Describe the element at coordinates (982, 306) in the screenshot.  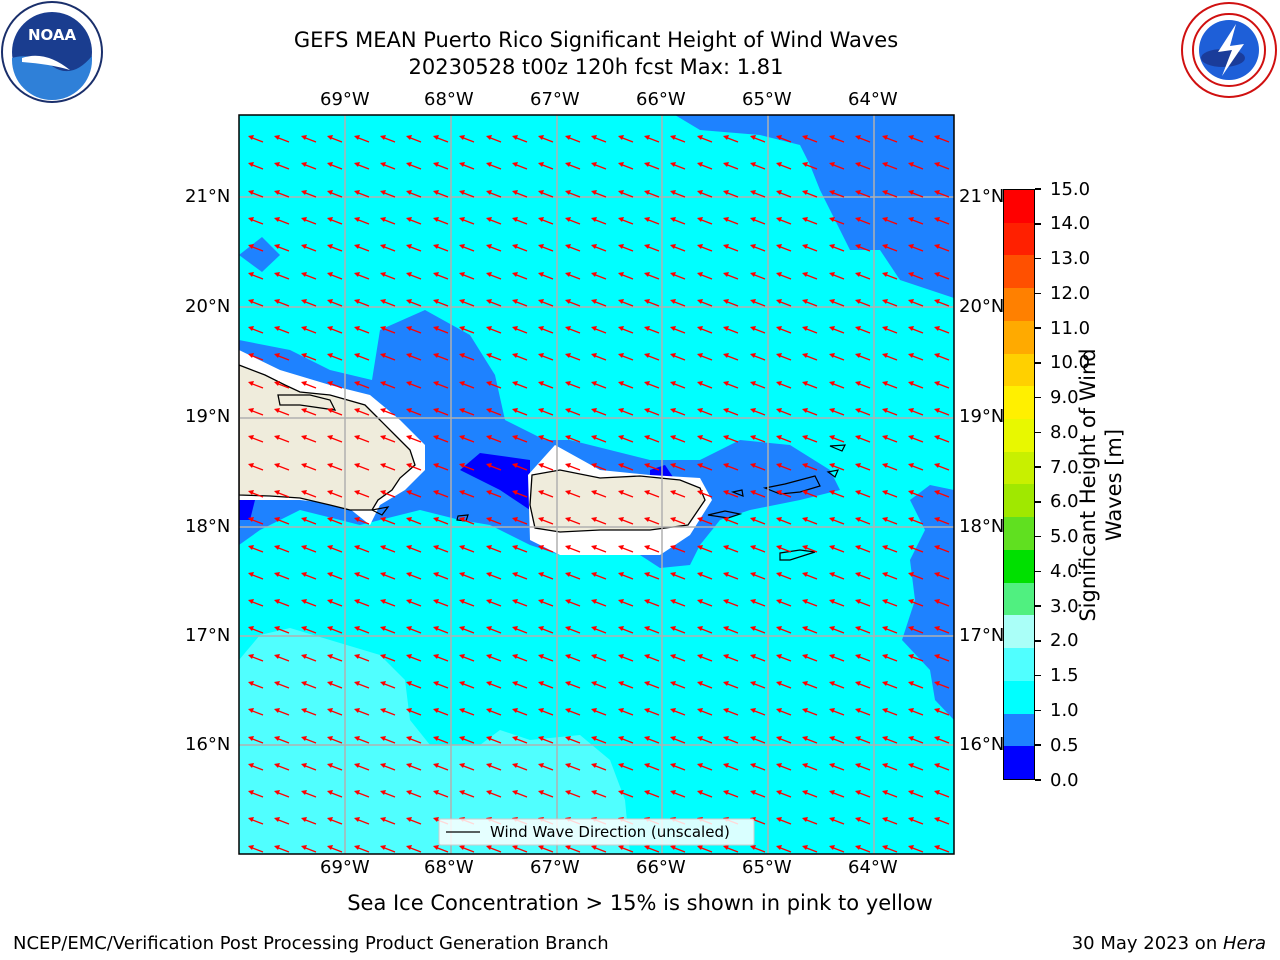
I see `lat-label-right: 20°N` at that location.